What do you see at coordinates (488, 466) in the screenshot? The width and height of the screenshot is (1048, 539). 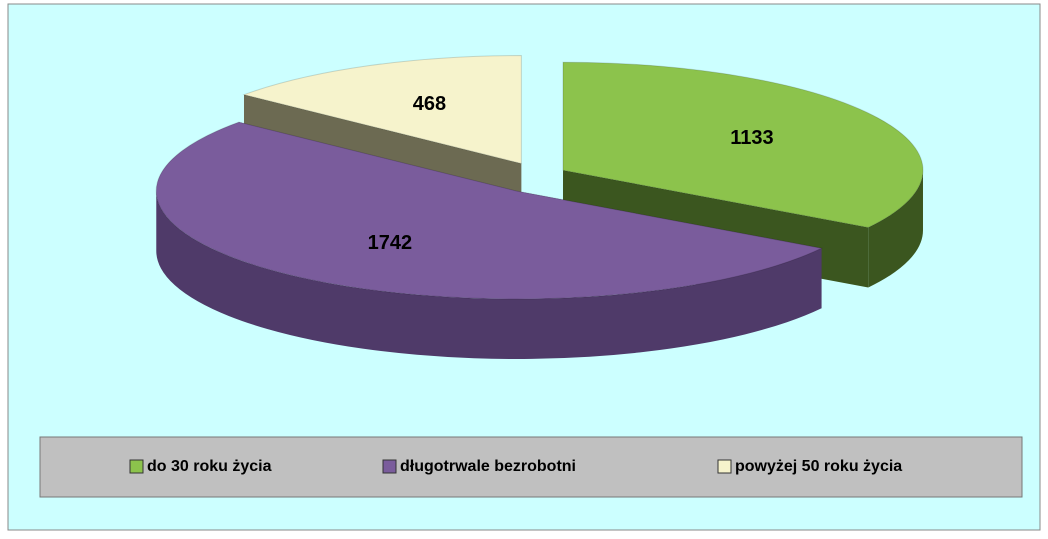 I see `legend-label: długotrwale bezrobotni` at bounding box center [488, 466].